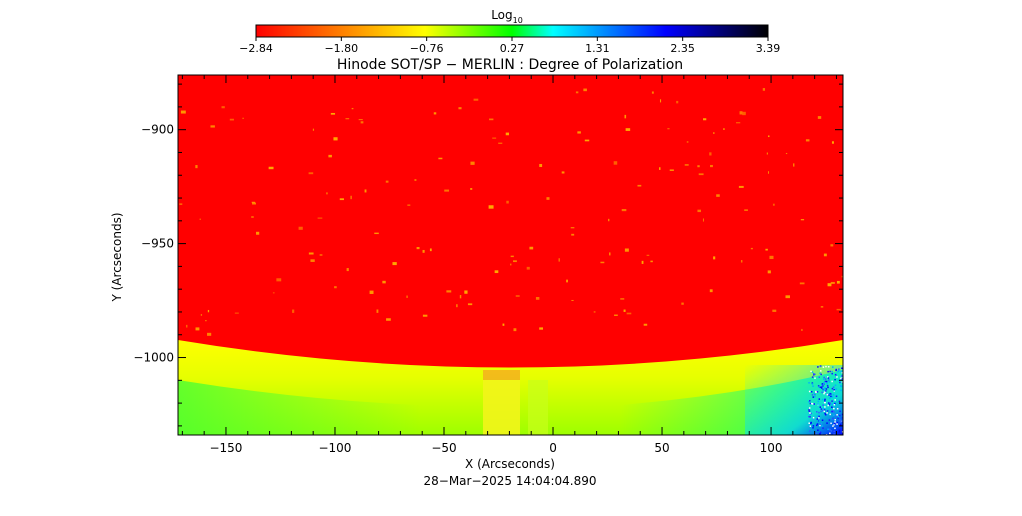 This screenshot has width=1022, height=516. I want to click on colorbar-label-main: Log, so click(501, 15).